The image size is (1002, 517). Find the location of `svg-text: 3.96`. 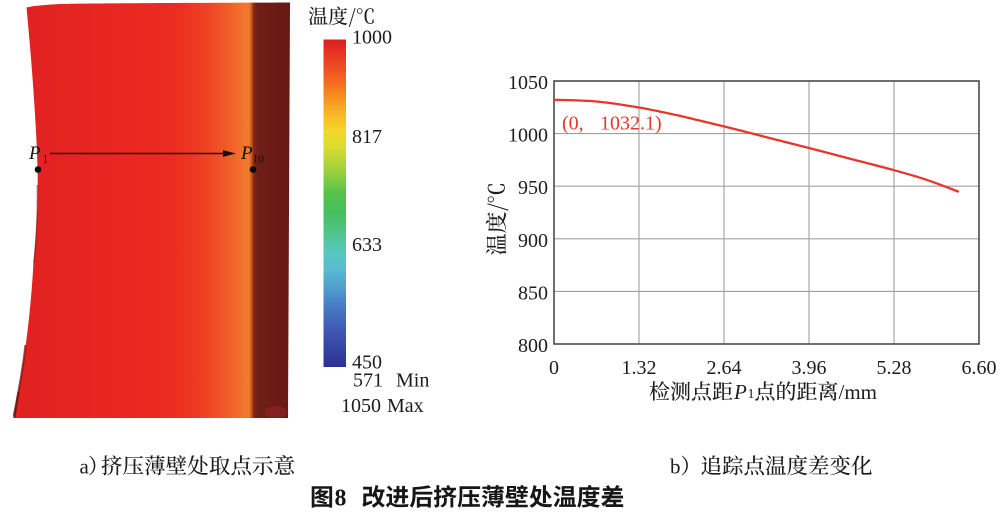

svg-text: 3.96 is located at coordinates (809, 368).